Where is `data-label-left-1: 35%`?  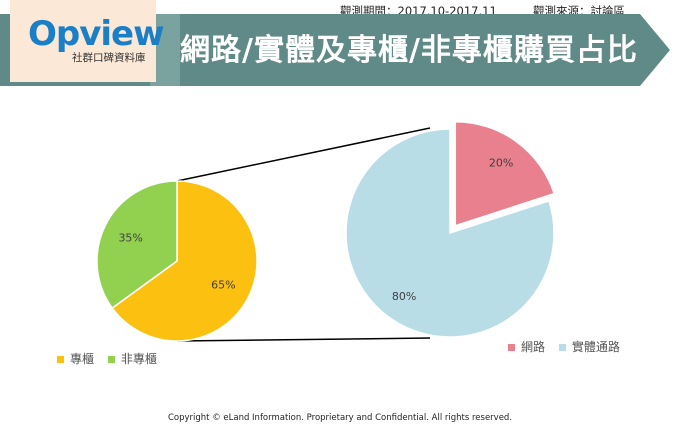
data-label-left-1: 35% is located at coordinates (130, 237).